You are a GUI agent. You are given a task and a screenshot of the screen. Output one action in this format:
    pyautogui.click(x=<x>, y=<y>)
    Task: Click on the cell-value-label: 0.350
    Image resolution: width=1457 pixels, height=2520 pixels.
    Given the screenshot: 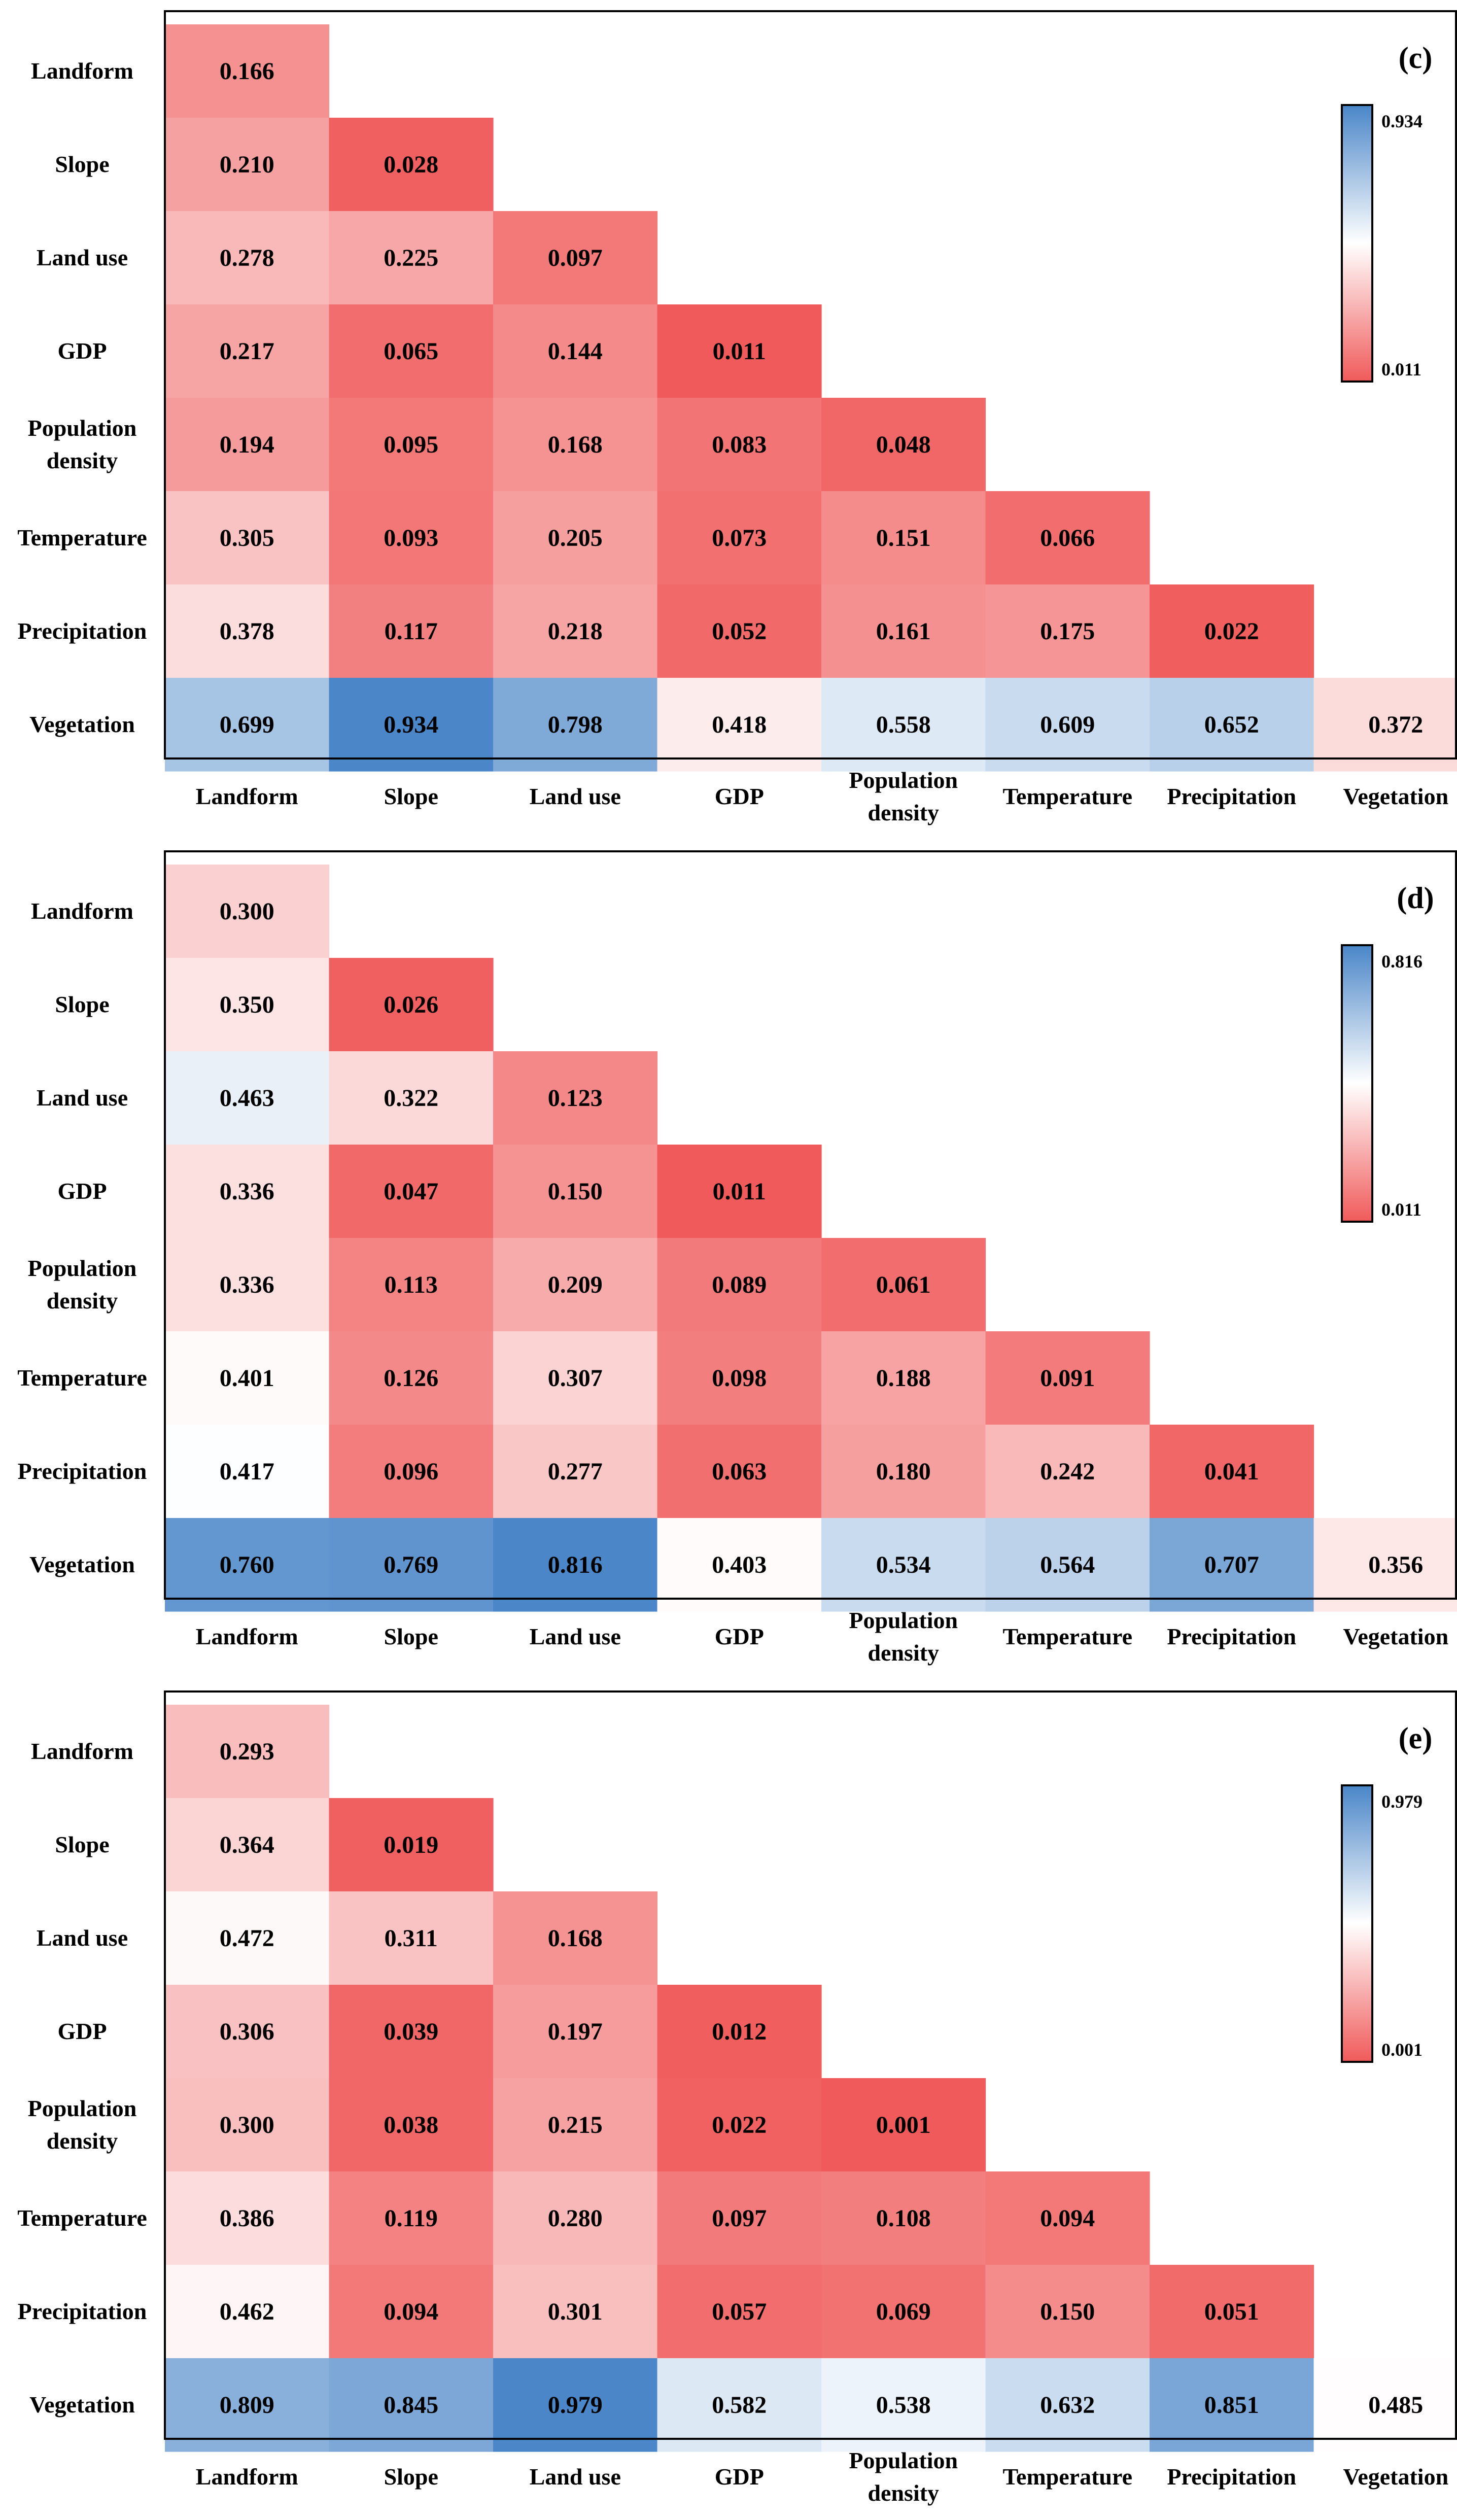 What is the action you would take?
    pyautogui.click(x=247, y=1004)
    